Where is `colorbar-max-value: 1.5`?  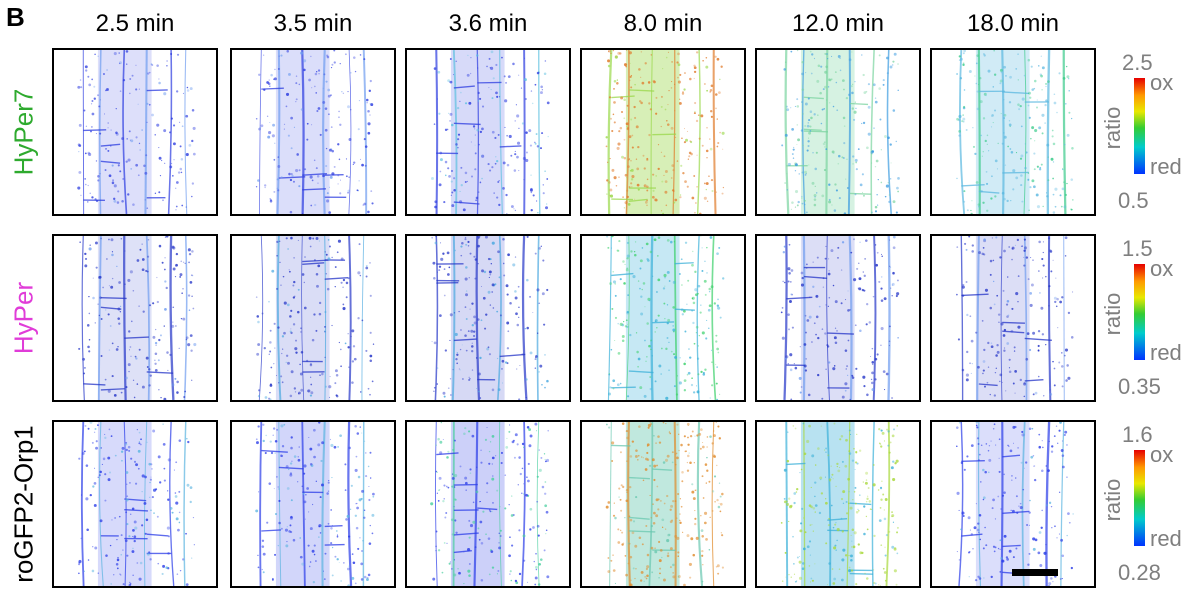
colorbar-max-value: 1.5 is located at coordinates (1137, 248).